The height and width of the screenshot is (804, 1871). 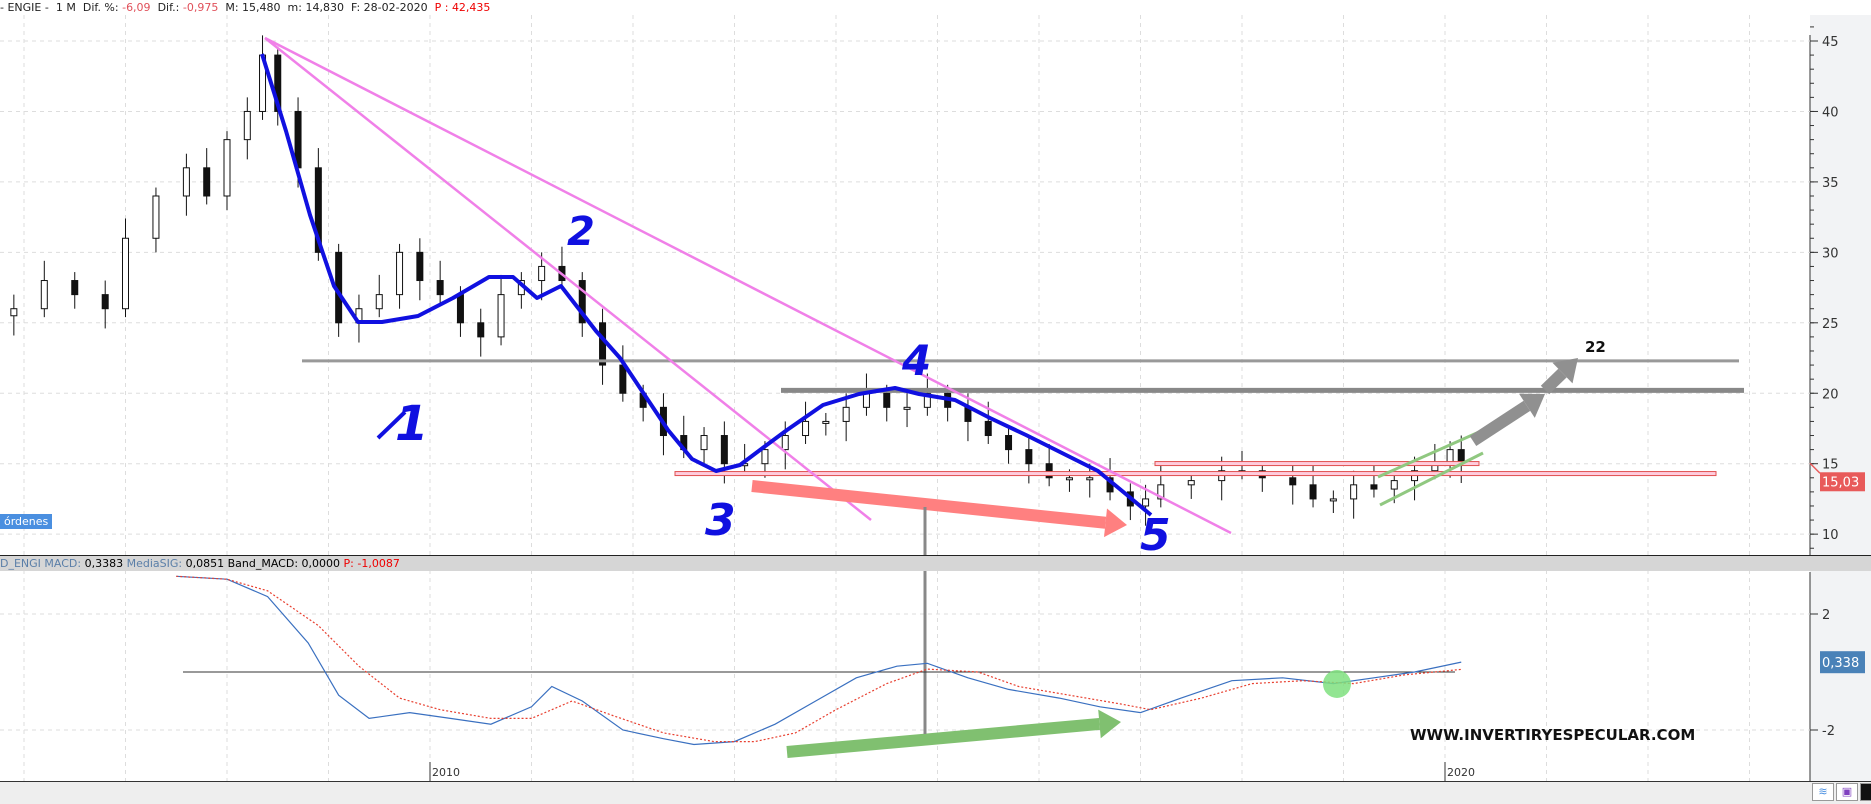 What do you see at coordinates (1830, 465) in the screenshot?
I see `y-tick-label: 15` at bounding box center [1830, 465].